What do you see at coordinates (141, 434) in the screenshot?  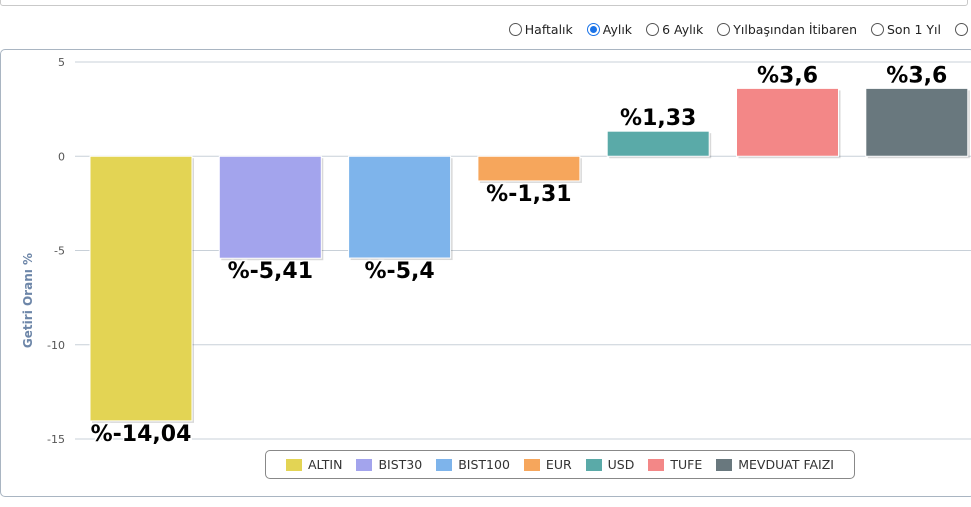 I see `data-label: %-14,04` at bounding box center [141, 434].